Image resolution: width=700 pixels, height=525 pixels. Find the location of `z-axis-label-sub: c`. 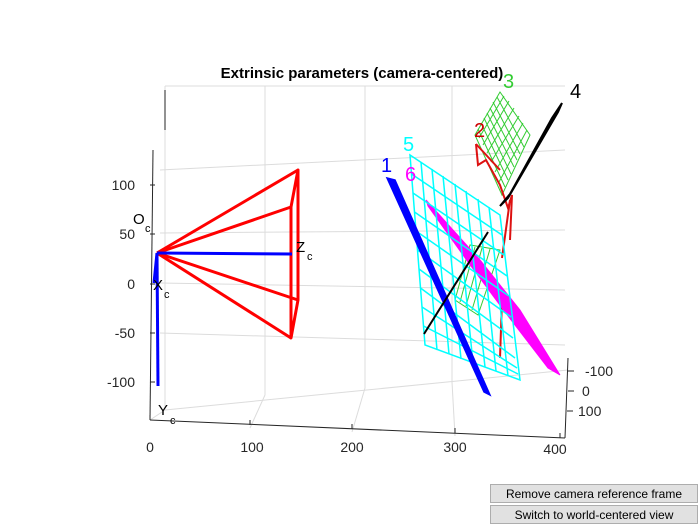

z-axis-label-sub: c is located at coordinates (310, 257).